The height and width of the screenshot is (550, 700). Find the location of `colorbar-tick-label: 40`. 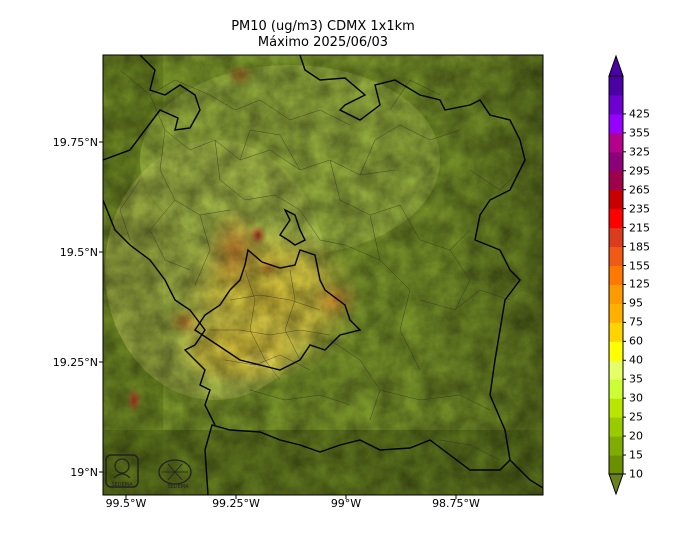

colorbar-tick-label: 40 is located at coordinates (636, 360).